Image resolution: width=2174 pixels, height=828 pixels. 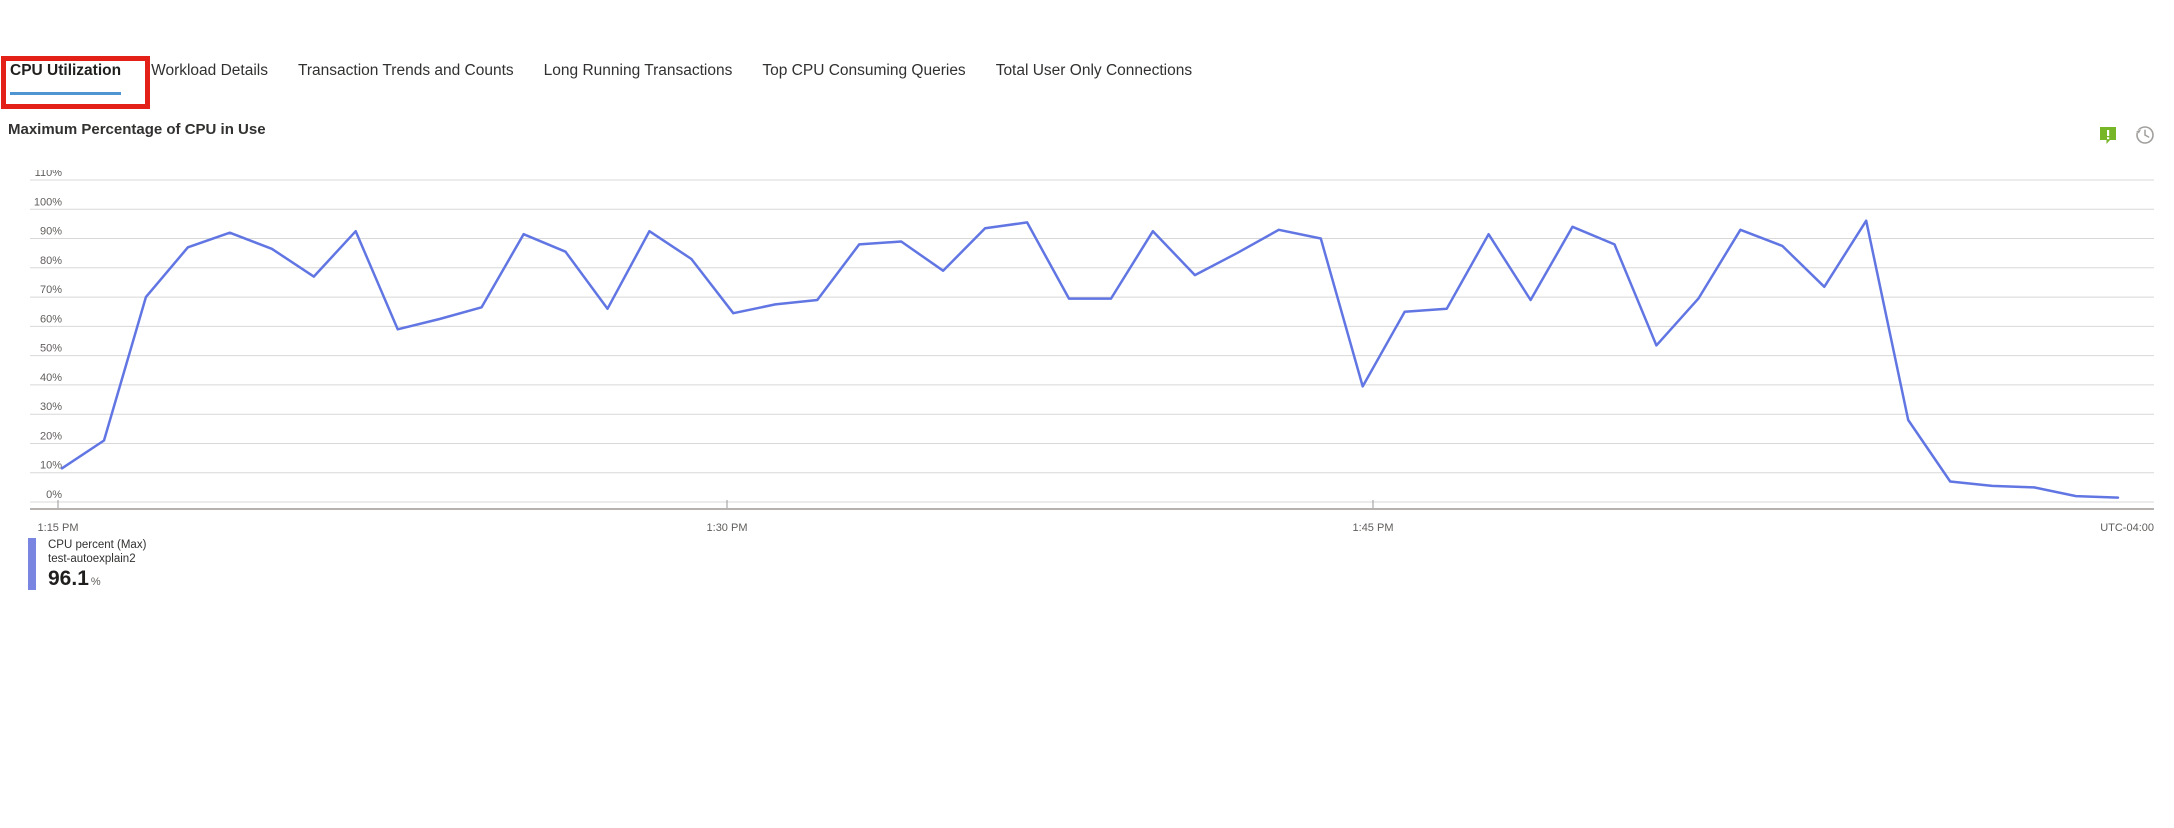 What do you see at coordinates (864, 70) in the screenshot?
I see `tab-top-cpu-consuming-queries: Top CPU Consuming Queries` at bounding box center [864, 70].